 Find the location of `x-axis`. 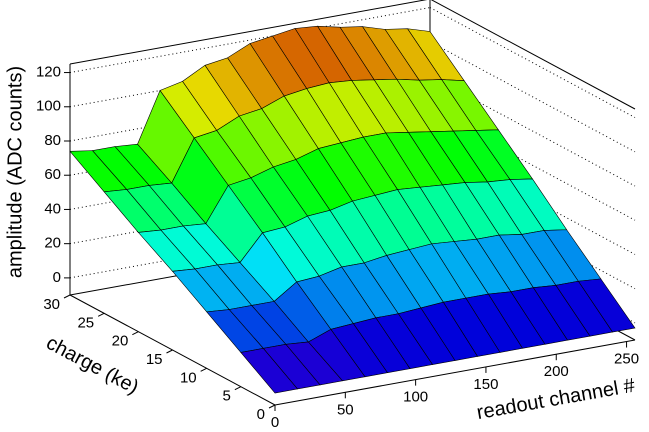

x-axis is located at coordinates (455, 372).